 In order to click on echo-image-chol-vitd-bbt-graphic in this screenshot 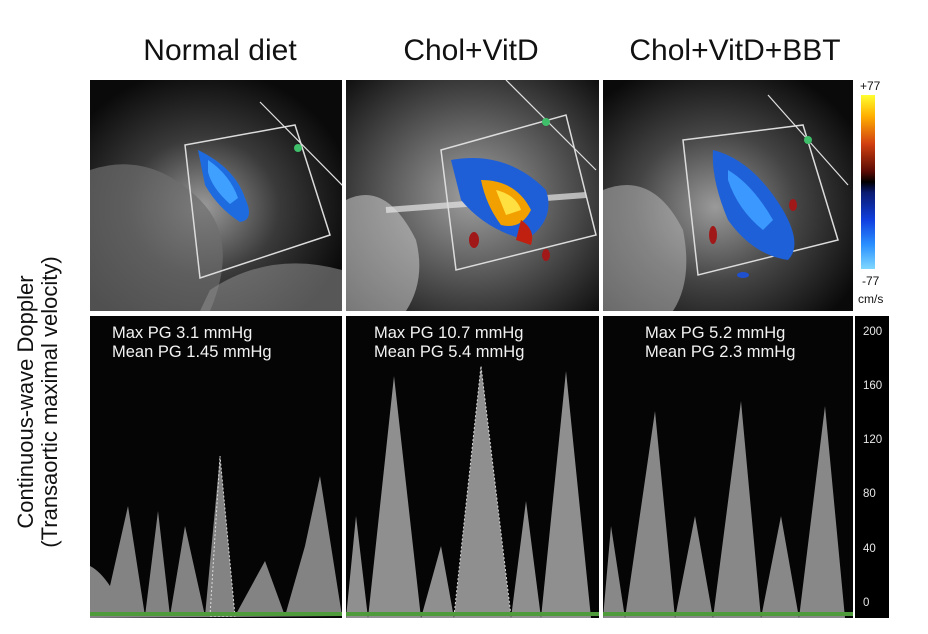, I will do `click(728, 195)`.